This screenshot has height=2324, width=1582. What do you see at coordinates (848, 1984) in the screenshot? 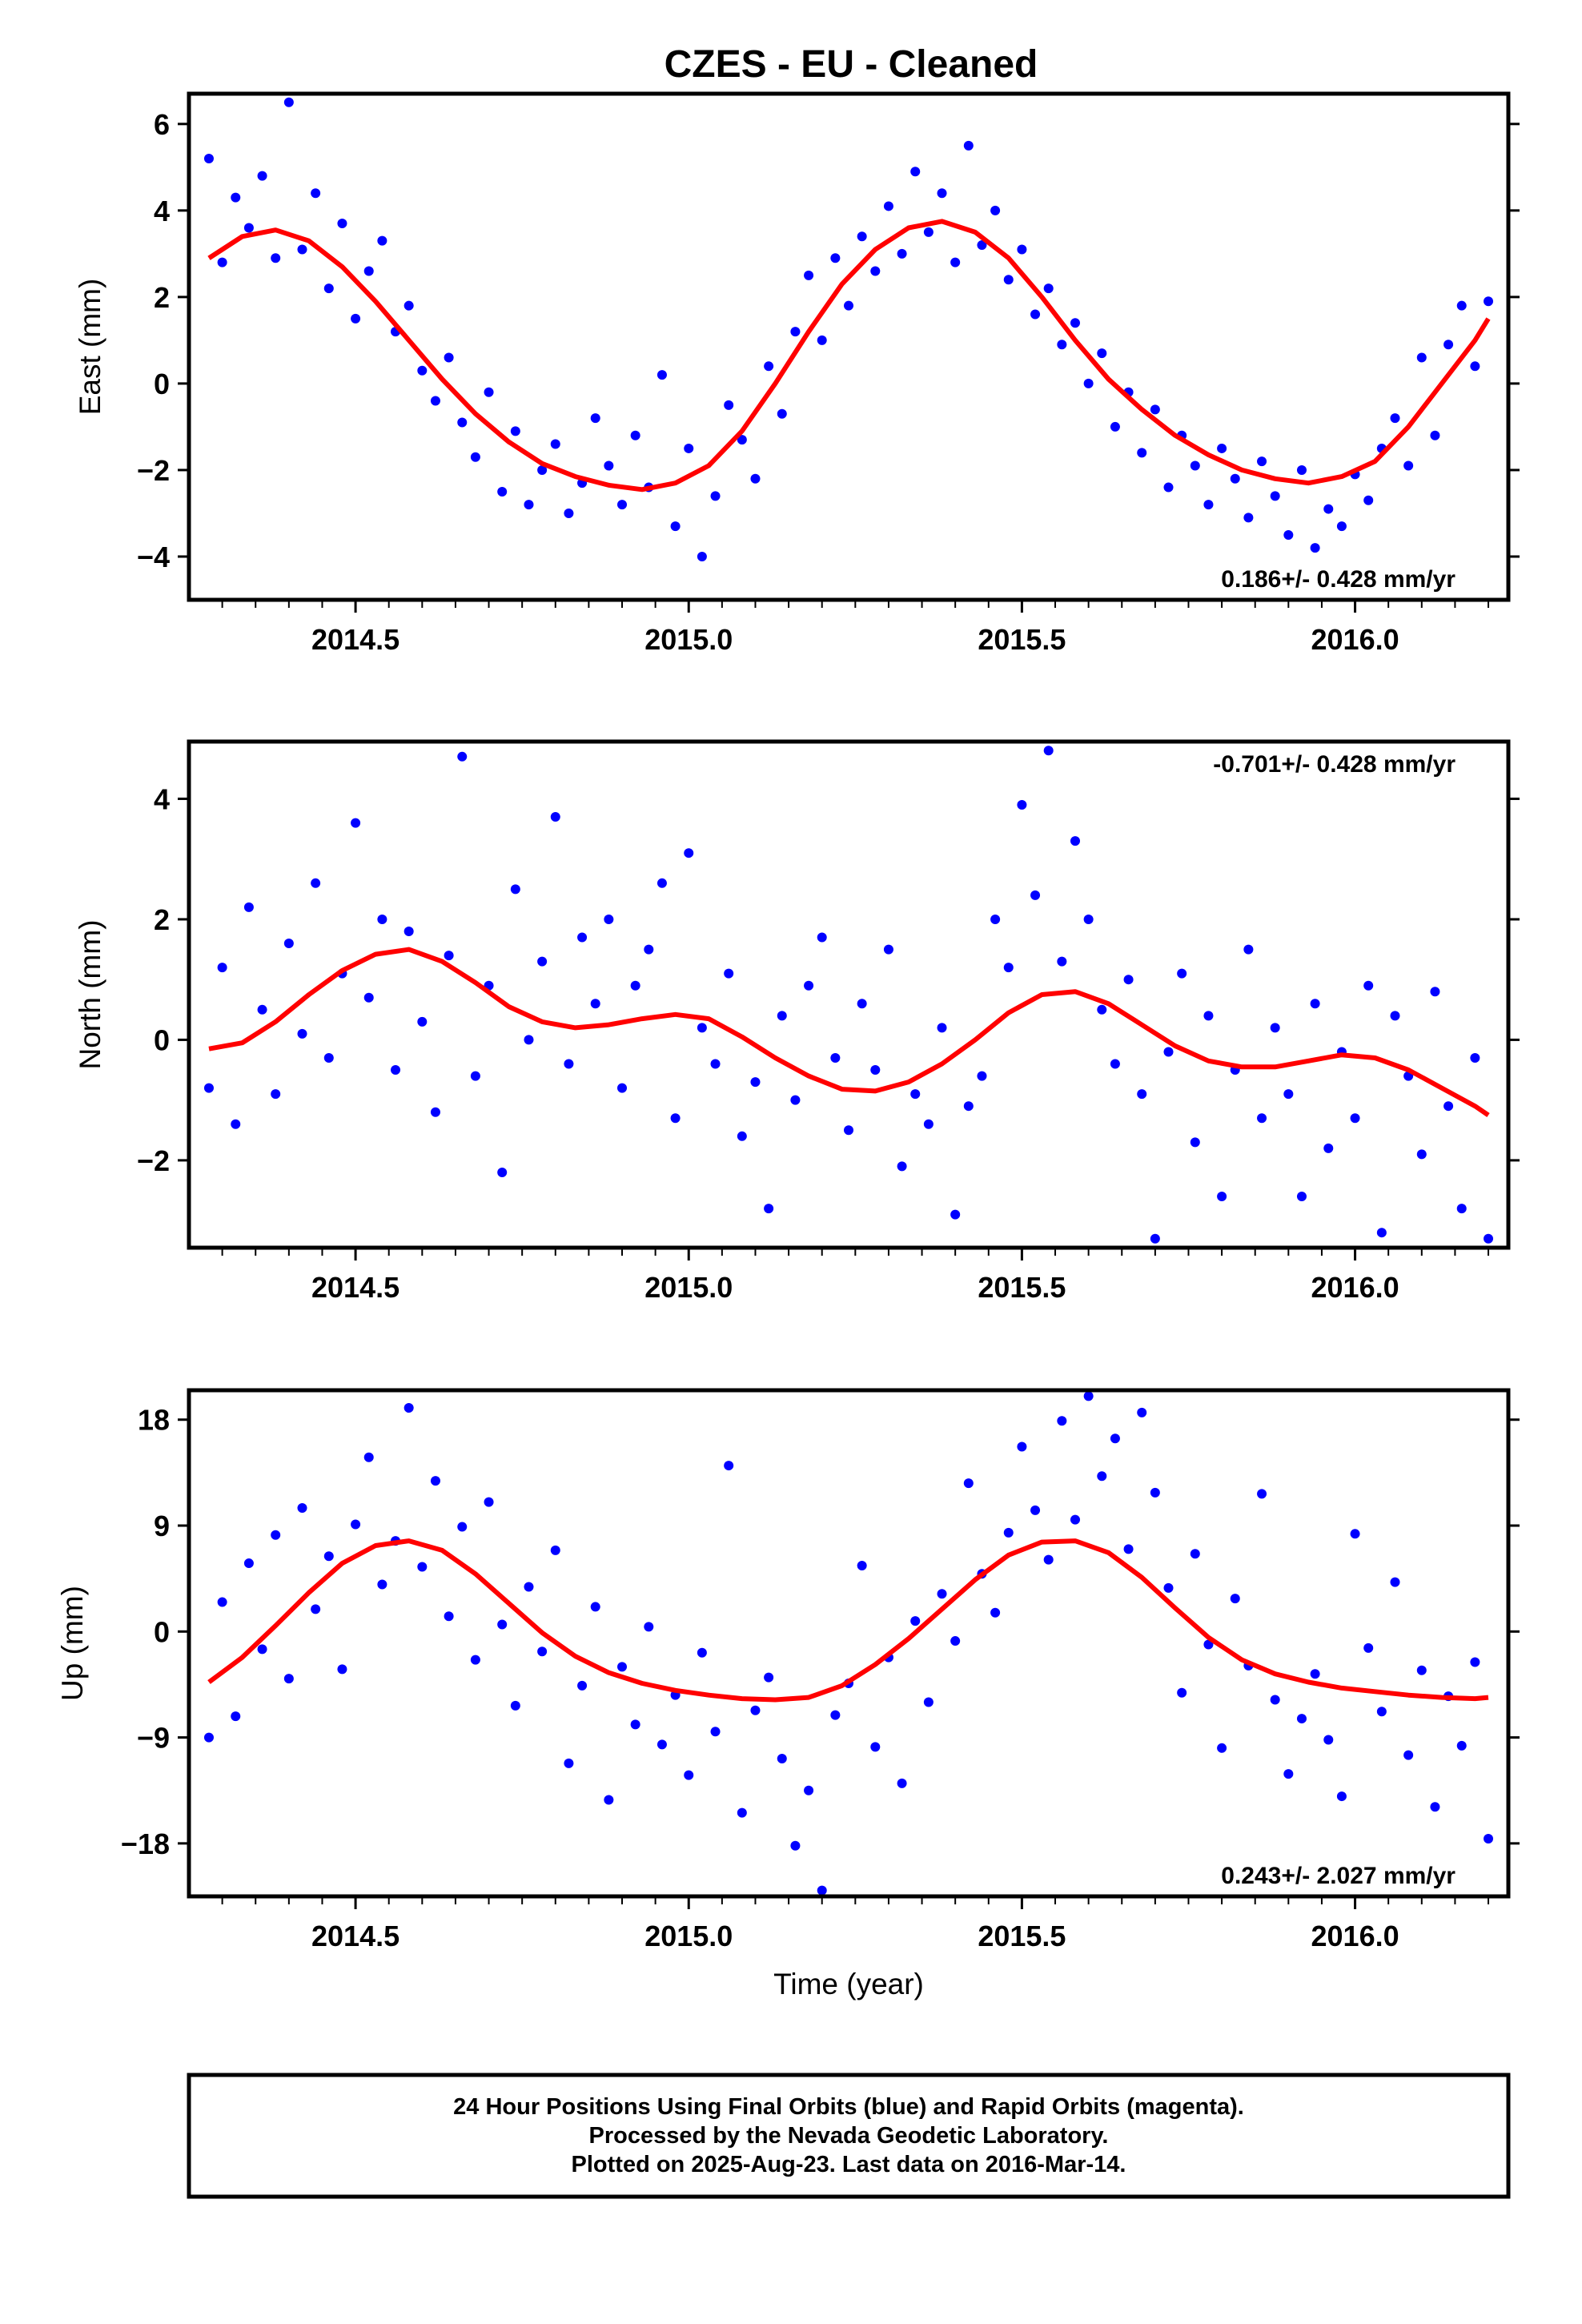
I see `time-axis-label: Time (year)` at bounding box center [848, 1984].